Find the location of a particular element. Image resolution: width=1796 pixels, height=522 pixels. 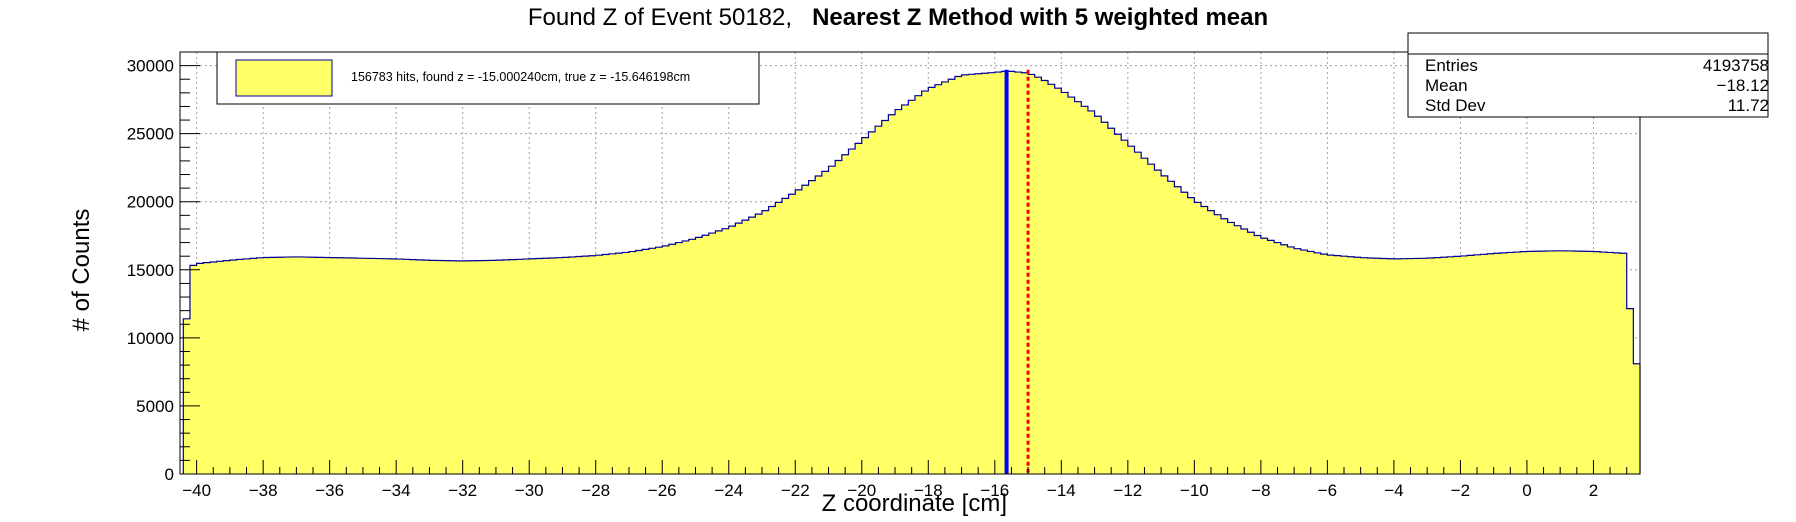

stats-mean-label: Mean is located at coordinates (1446, 85).